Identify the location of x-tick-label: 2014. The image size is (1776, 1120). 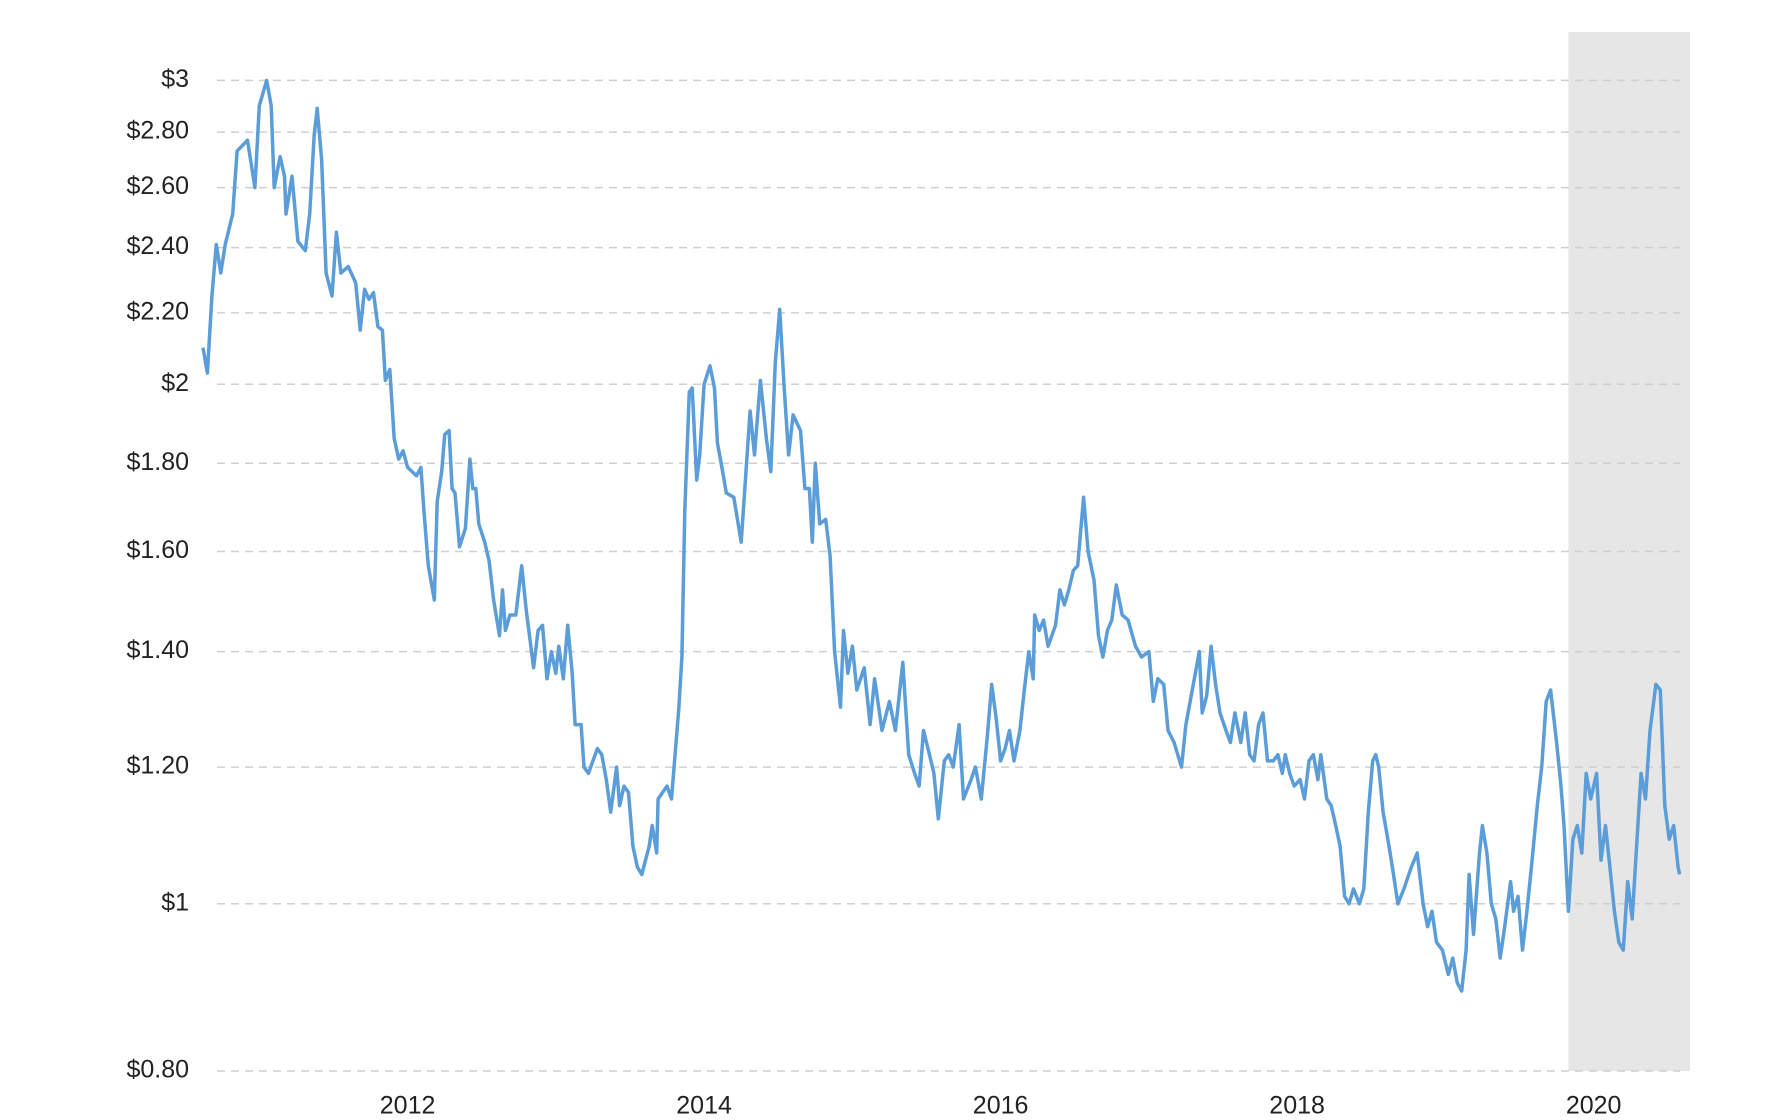
(704, 1106).